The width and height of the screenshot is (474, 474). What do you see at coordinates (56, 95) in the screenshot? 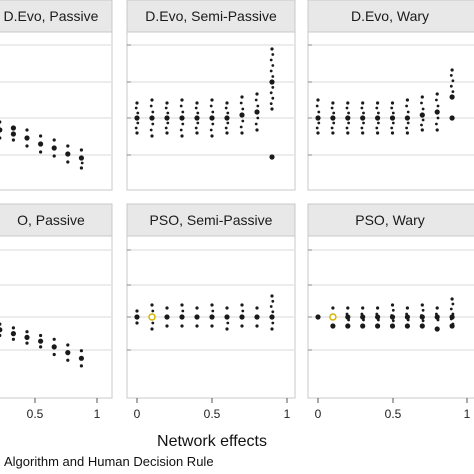
I see `panel-0-frame: D.Evo, Passive` at bounding box center [56, 95].